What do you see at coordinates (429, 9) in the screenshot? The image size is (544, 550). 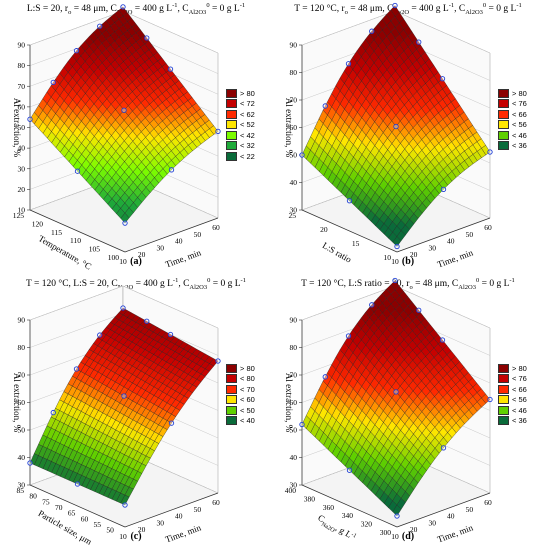 I see `title-fragment: = 400 g L` at bounding box center [429, 9].